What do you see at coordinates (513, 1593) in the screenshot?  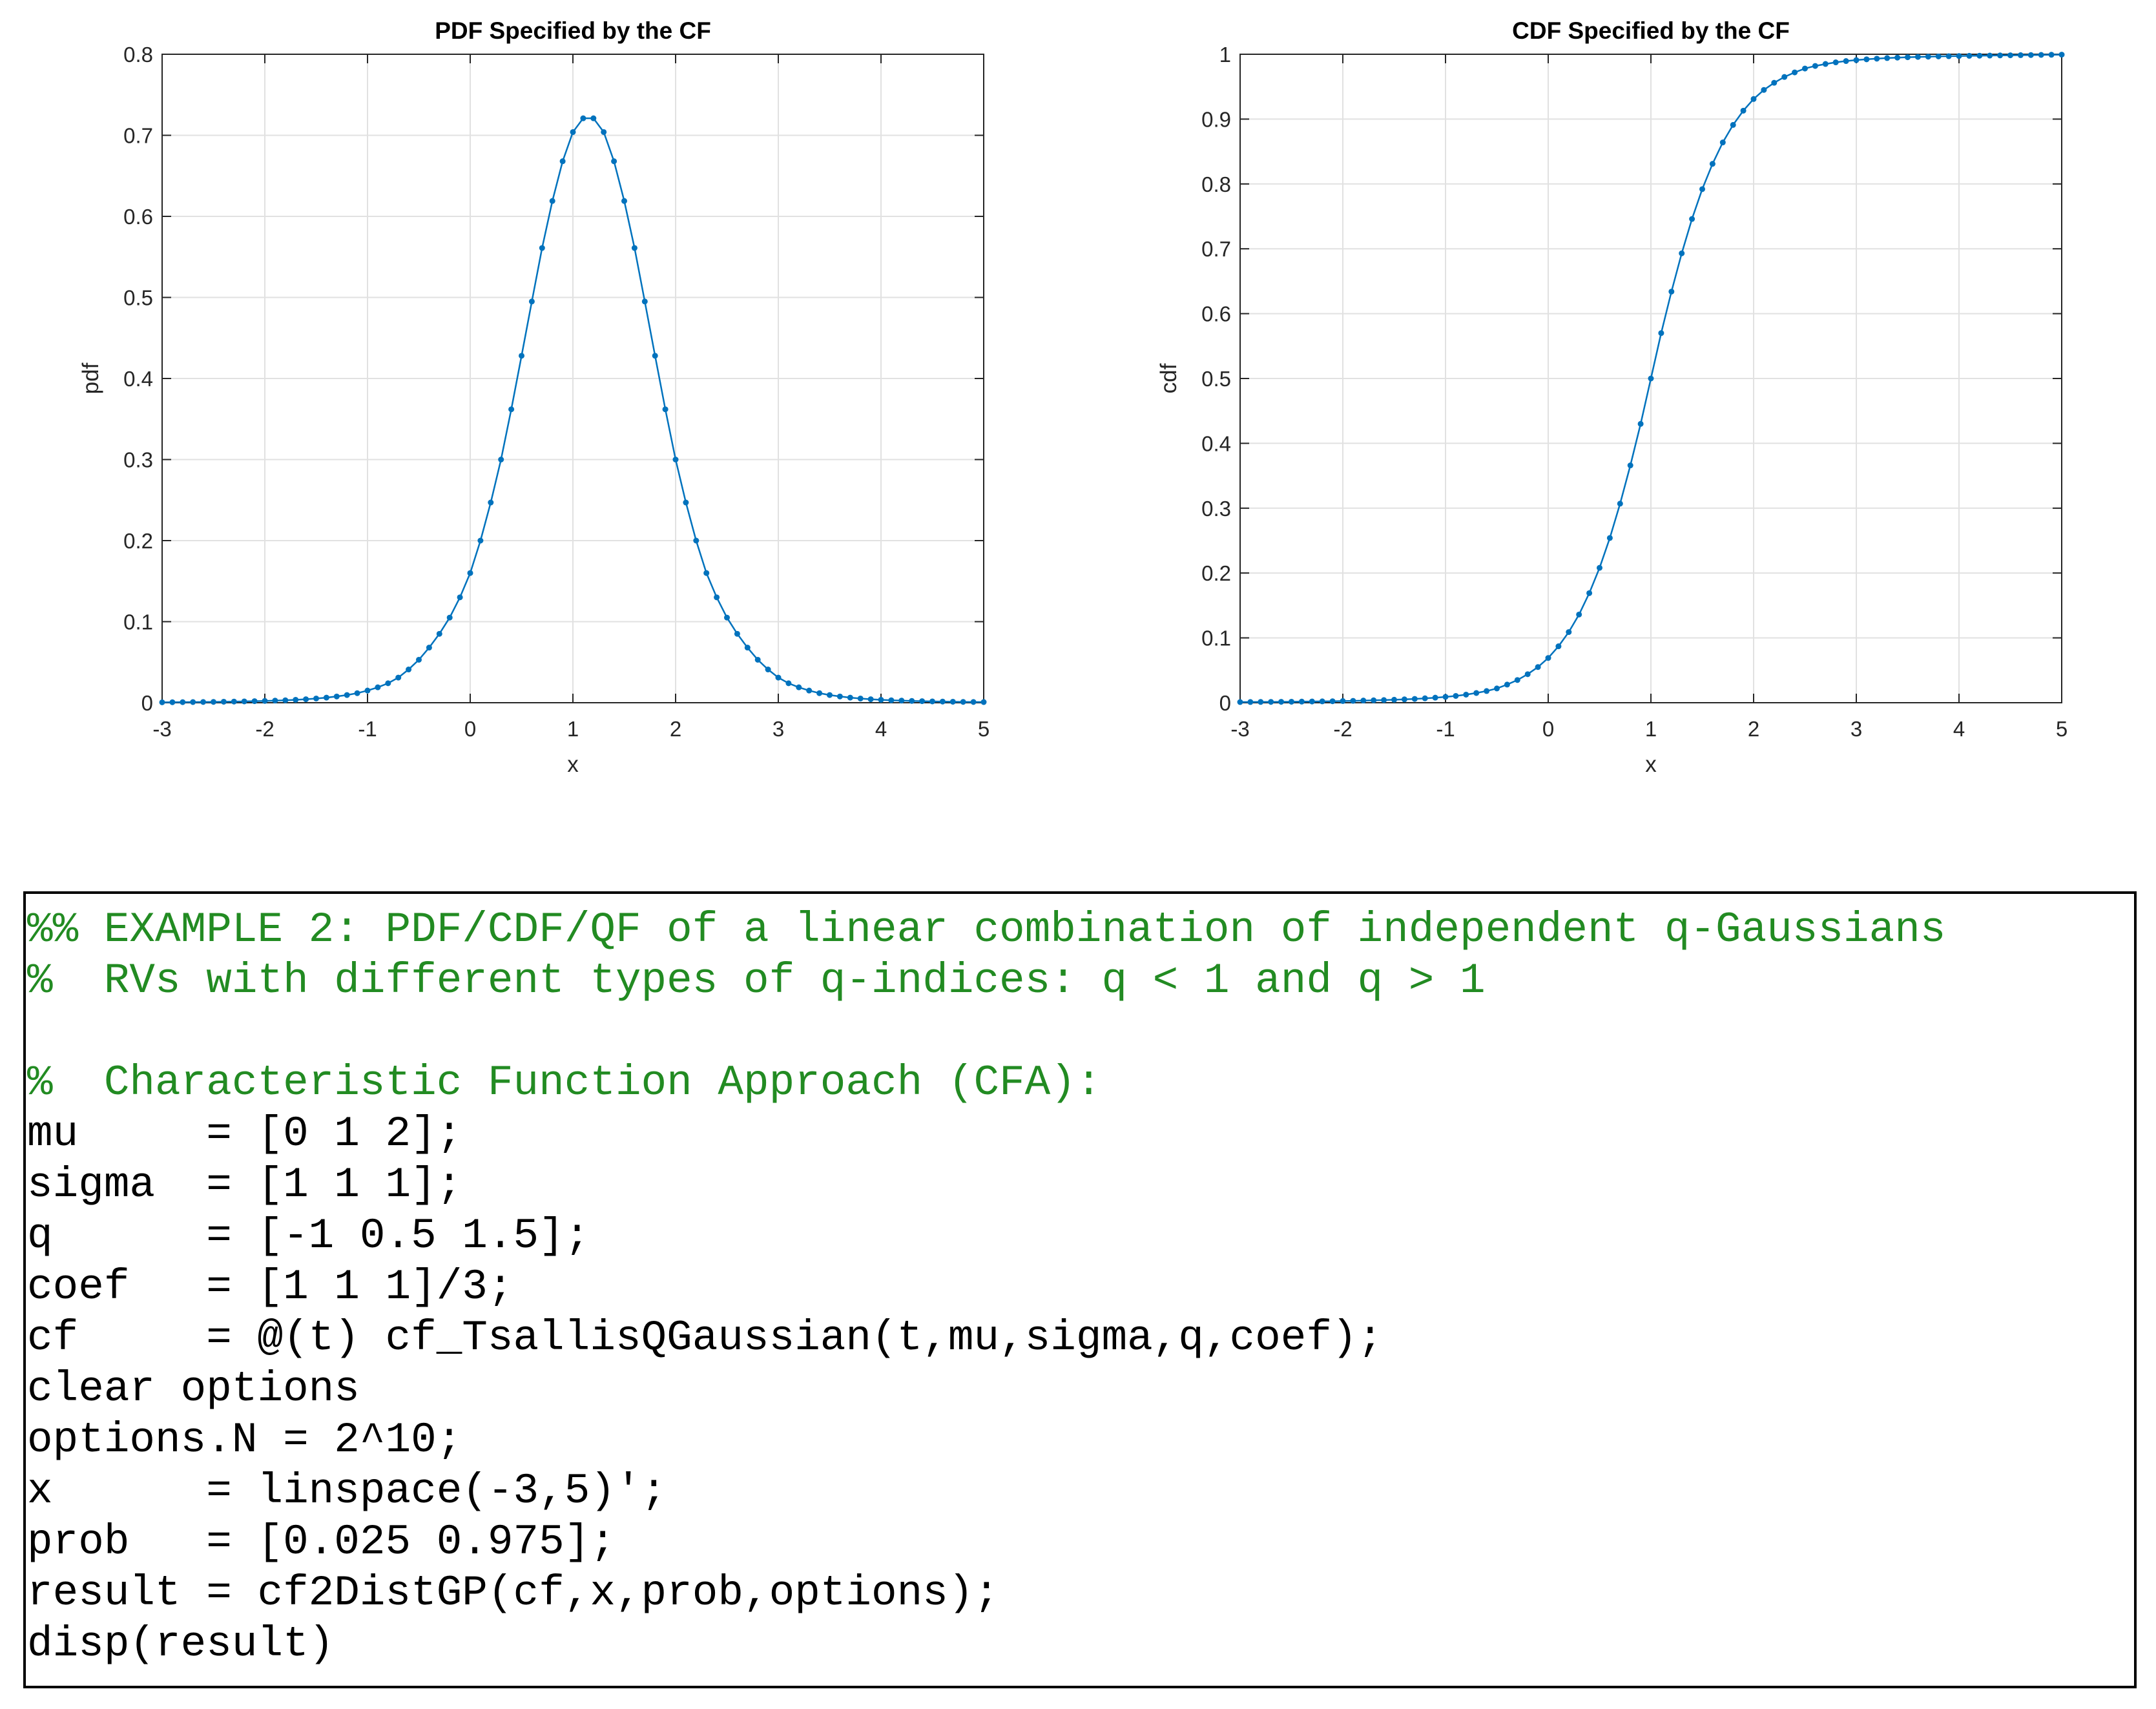 I see `code-line: result = cf2DistGP(cf,x,prob,options);` at bounding box center [513, 1593].